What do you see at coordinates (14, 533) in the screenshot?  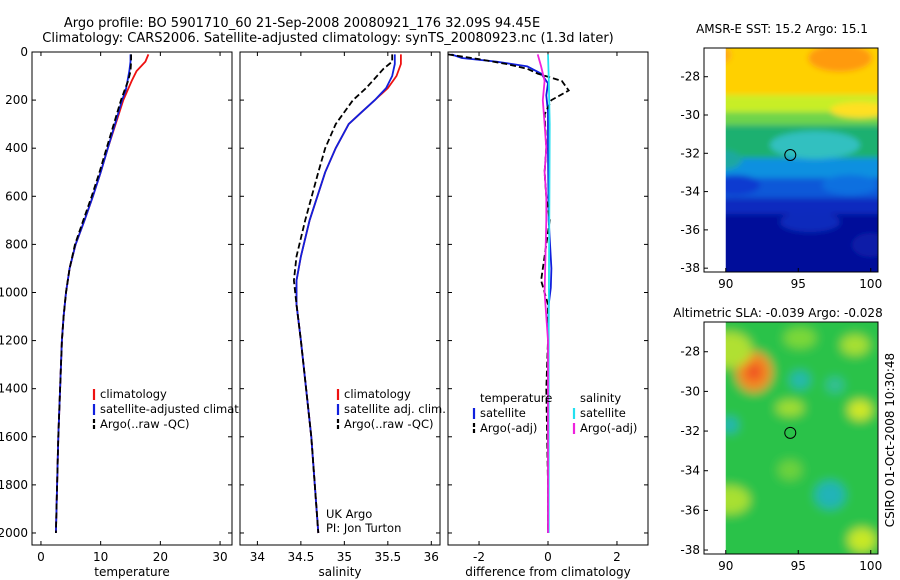 I see `y-tick-label: 2000` at bounding box center [14, 533].